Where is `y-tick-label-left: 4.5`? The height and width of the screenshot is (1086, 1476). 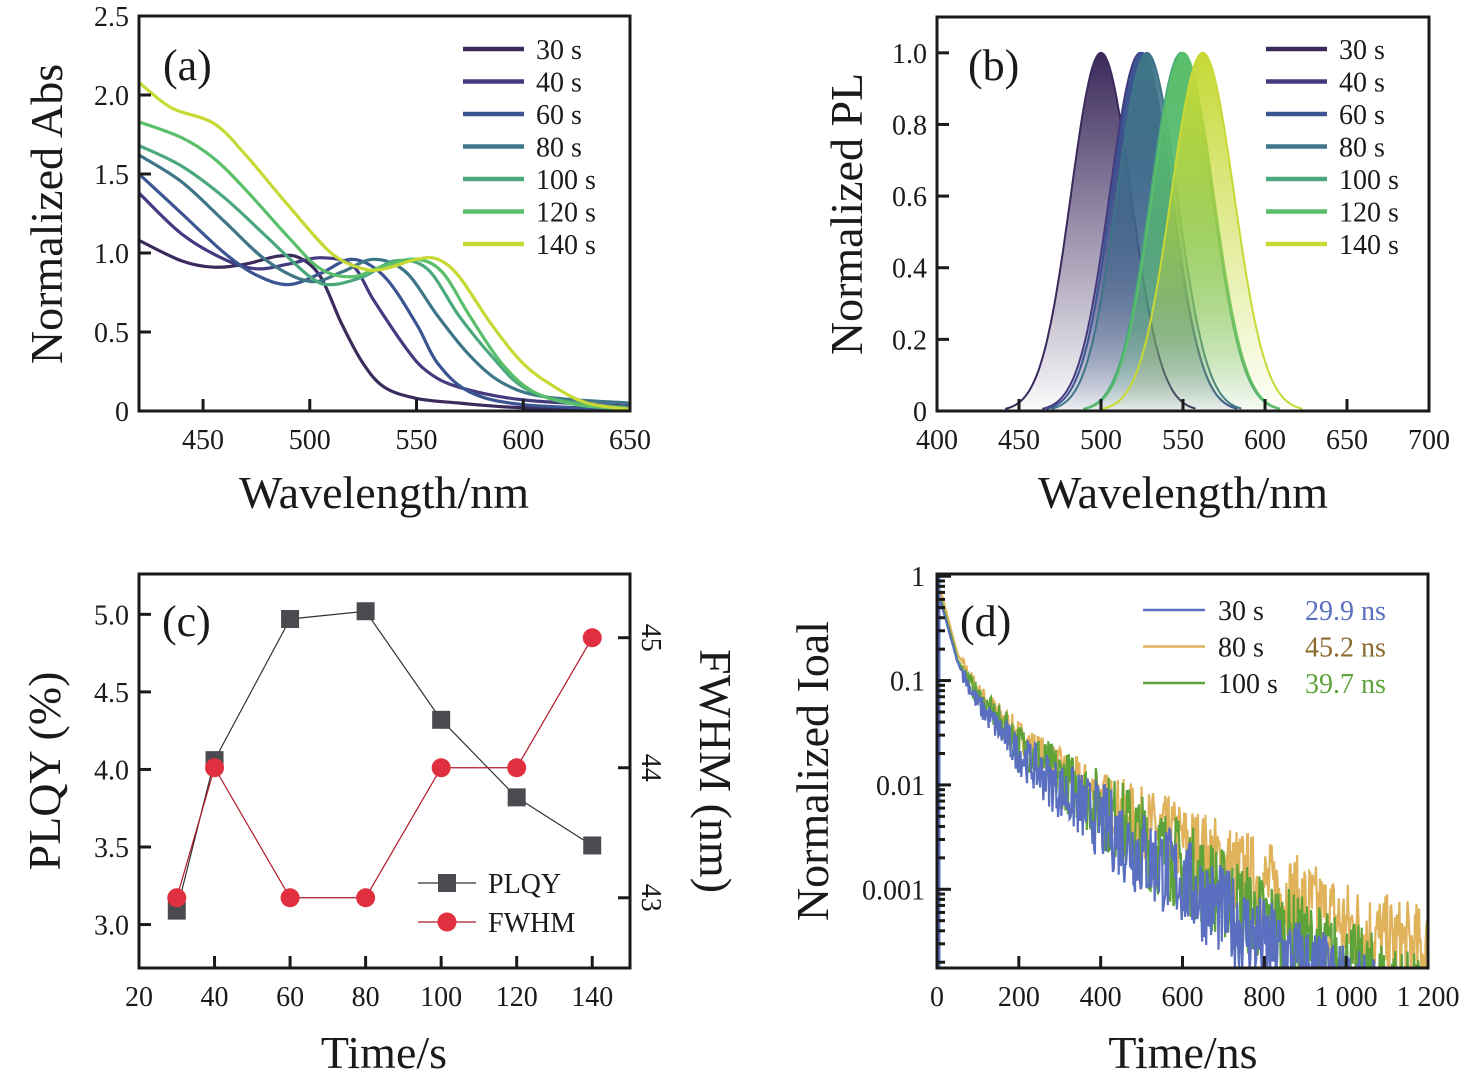 y-tick-label-left: 4.5 is located at coordinates (111, 693).